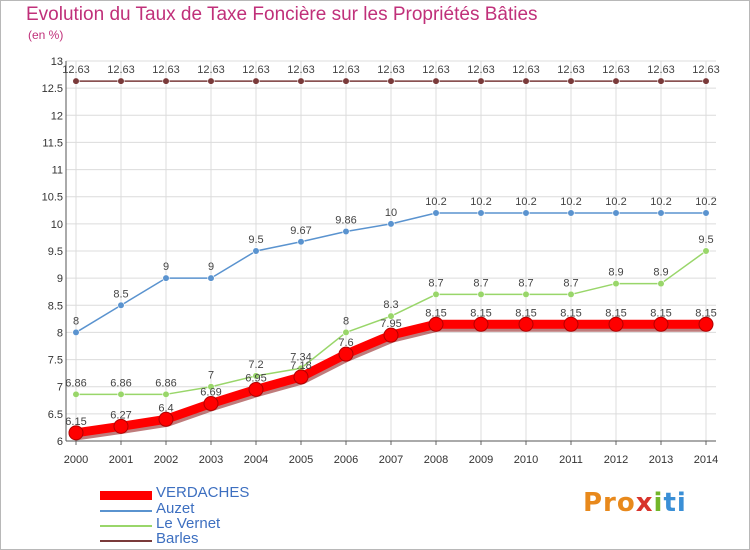  I want to click on data-label-auzet: 9.67, so click(300, 231).